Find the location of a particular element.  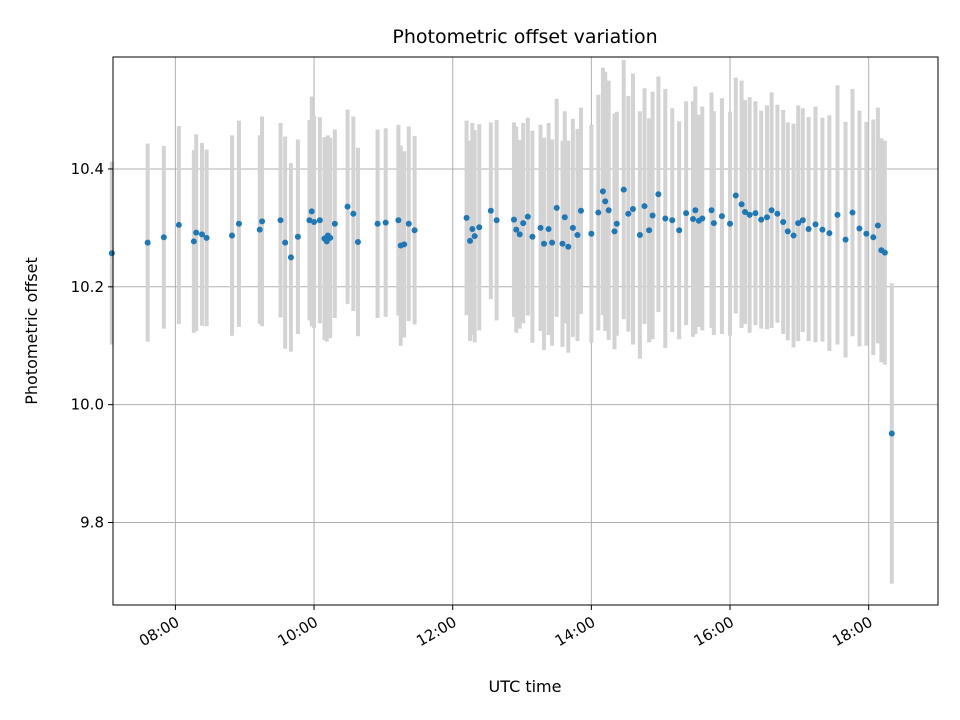

y-axis-label: Photometric offset is located at coordinates (31, 331).